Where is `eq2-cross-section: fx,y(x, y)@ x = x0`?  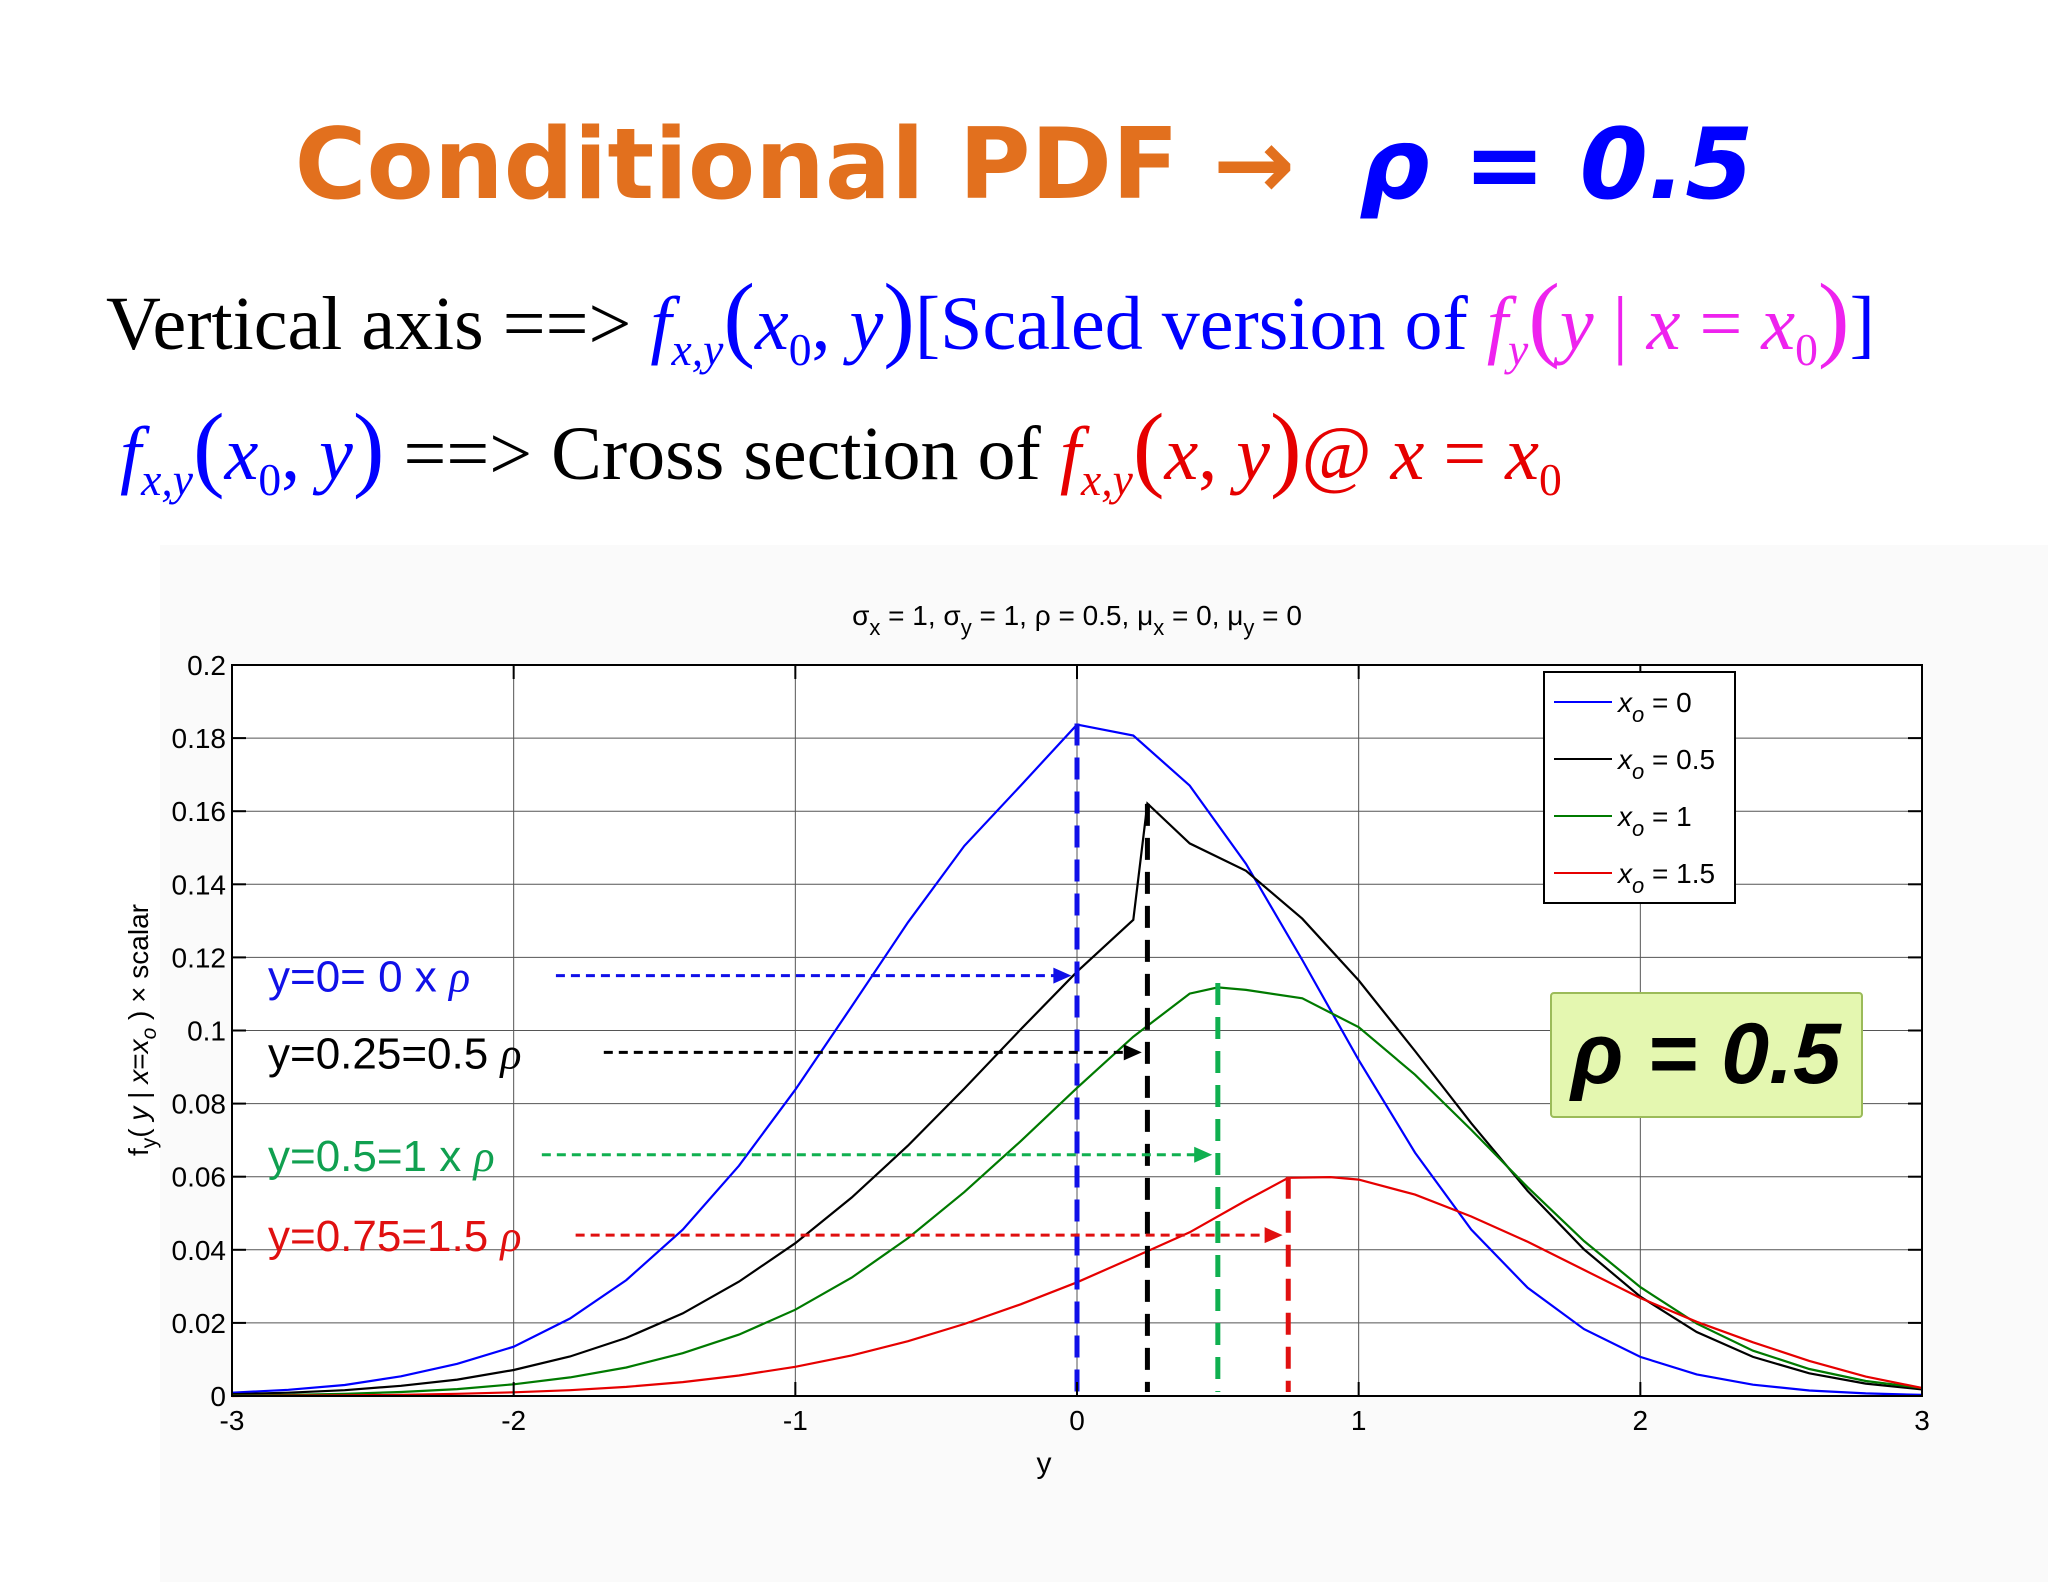
eq2-cross-section: fx,y(x, y)@ x = x0 is located at coordinates (1310, 449).